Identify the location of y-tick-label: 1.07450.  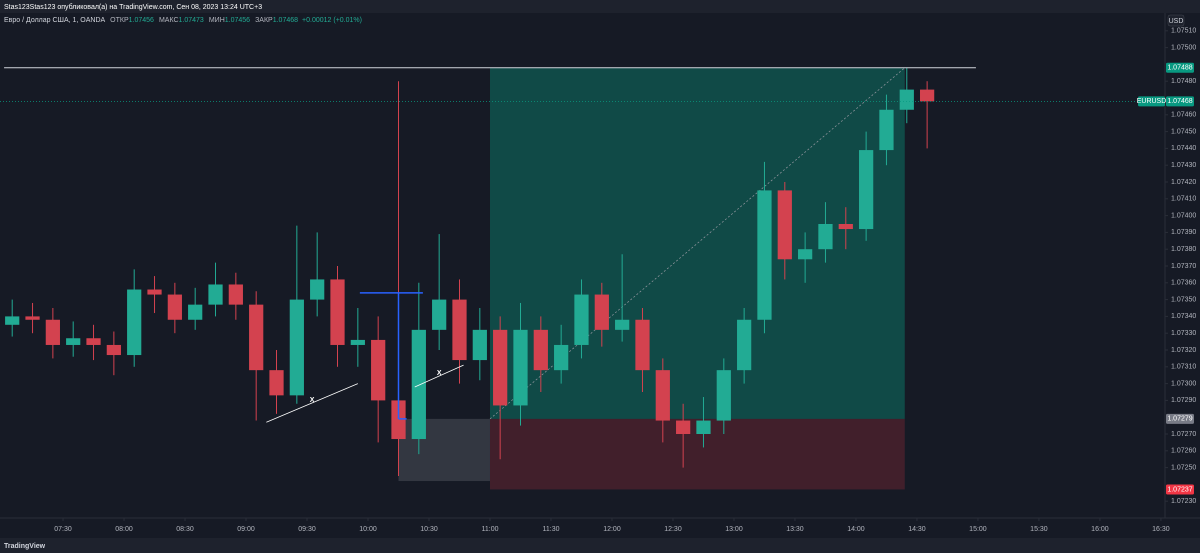
(1183, 131).